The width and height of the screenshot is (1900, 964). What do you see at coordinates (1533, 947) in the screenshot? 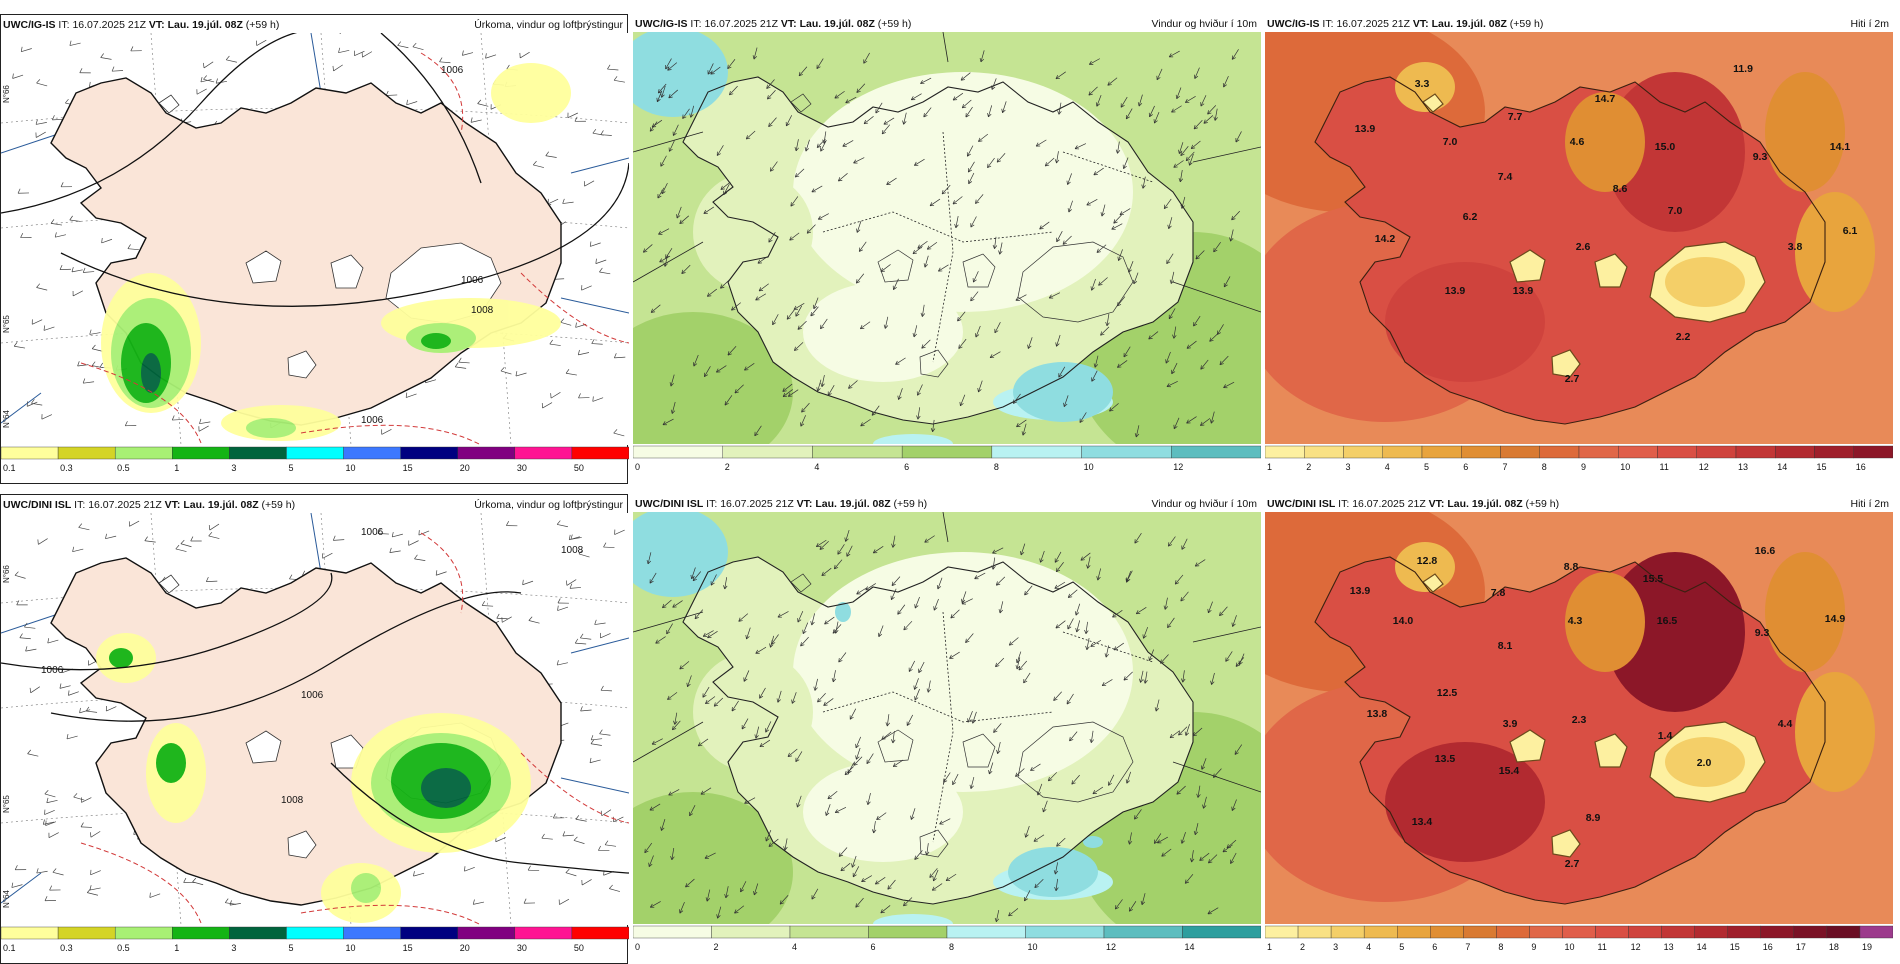
I see `colorbar-tick-label: 9` at bounding box center [1533, 947].